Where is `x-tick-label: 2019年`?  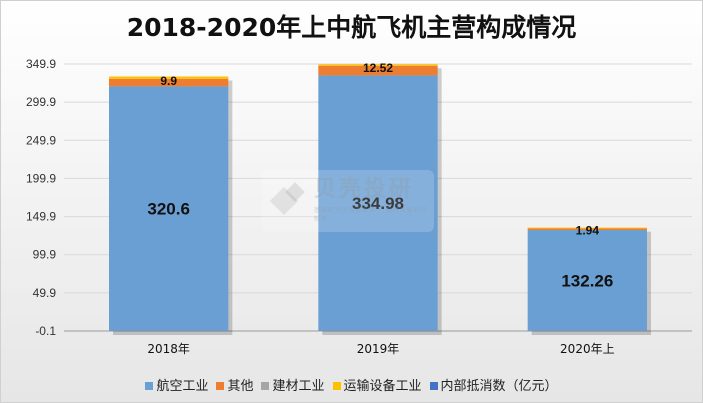
x-tick-label: 2019年 is located at coordinates (378, 349).